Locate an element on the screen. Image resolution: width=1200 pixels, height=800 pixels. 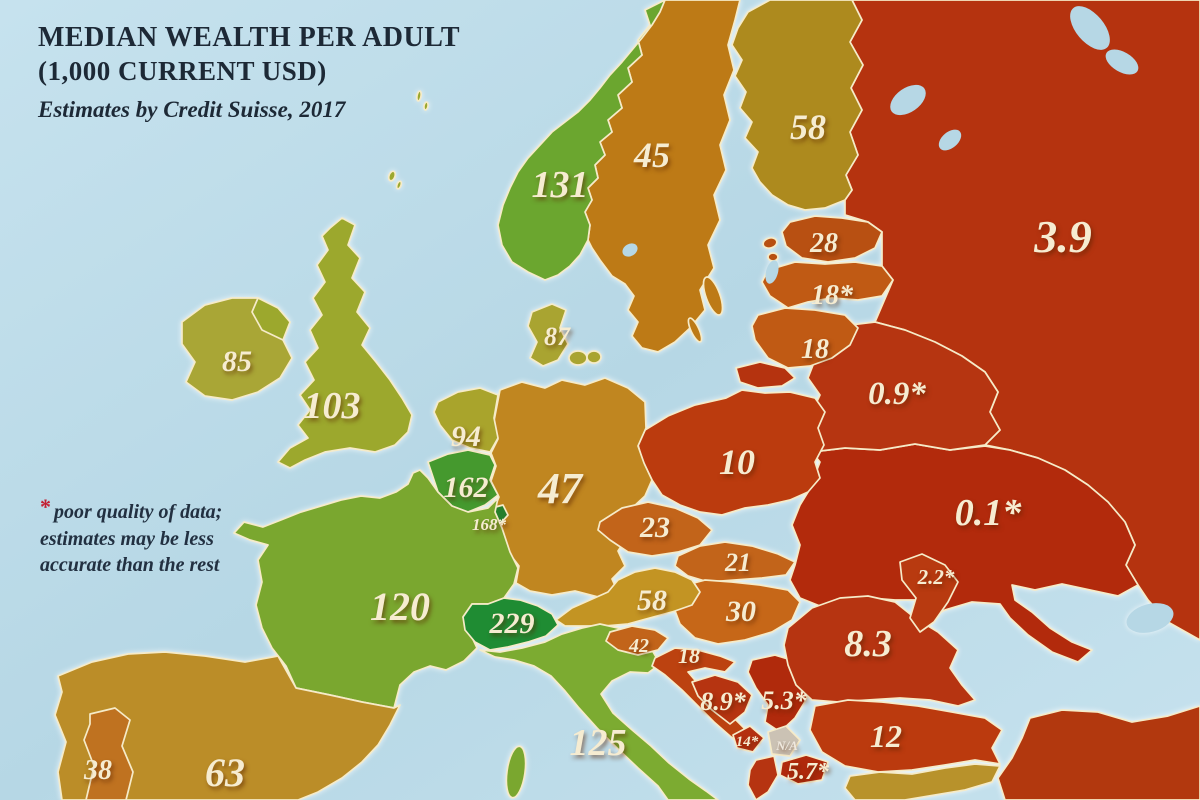
country-italy is located at coordinates (599, 711).